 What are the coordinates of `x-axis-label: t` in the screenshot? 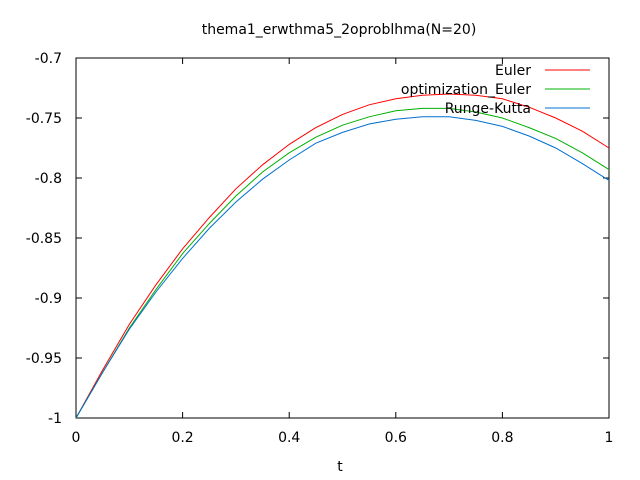 It's located at (340, 467).